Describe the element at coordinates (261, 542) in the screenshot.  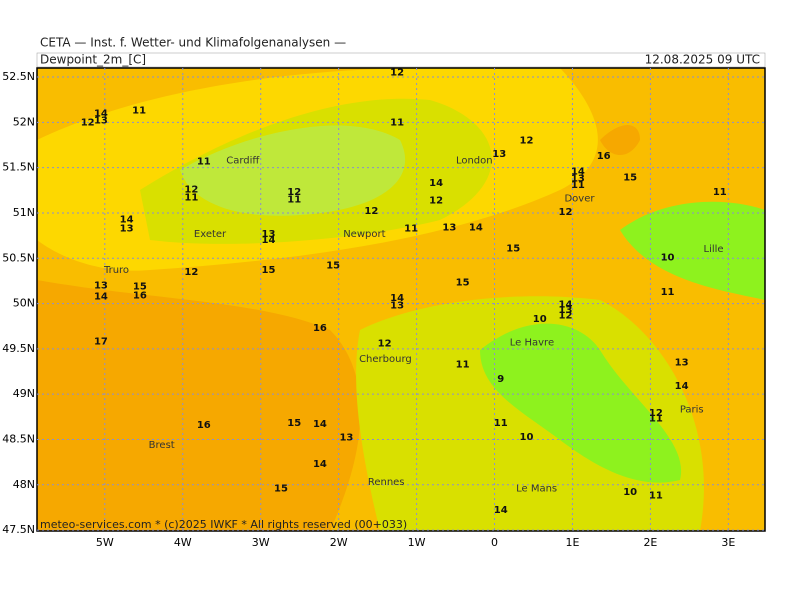
I see `lon-tick-label: 3W` at that location.